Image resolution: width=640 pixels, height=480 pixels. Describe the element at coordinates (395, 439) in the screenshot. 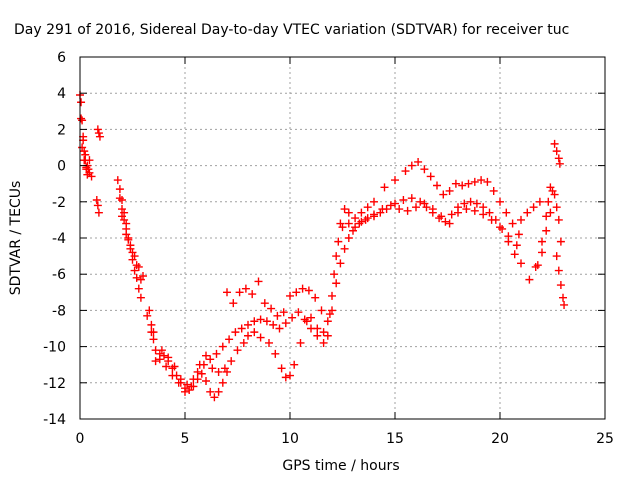

I see `x-tick-label: 15` at that location.